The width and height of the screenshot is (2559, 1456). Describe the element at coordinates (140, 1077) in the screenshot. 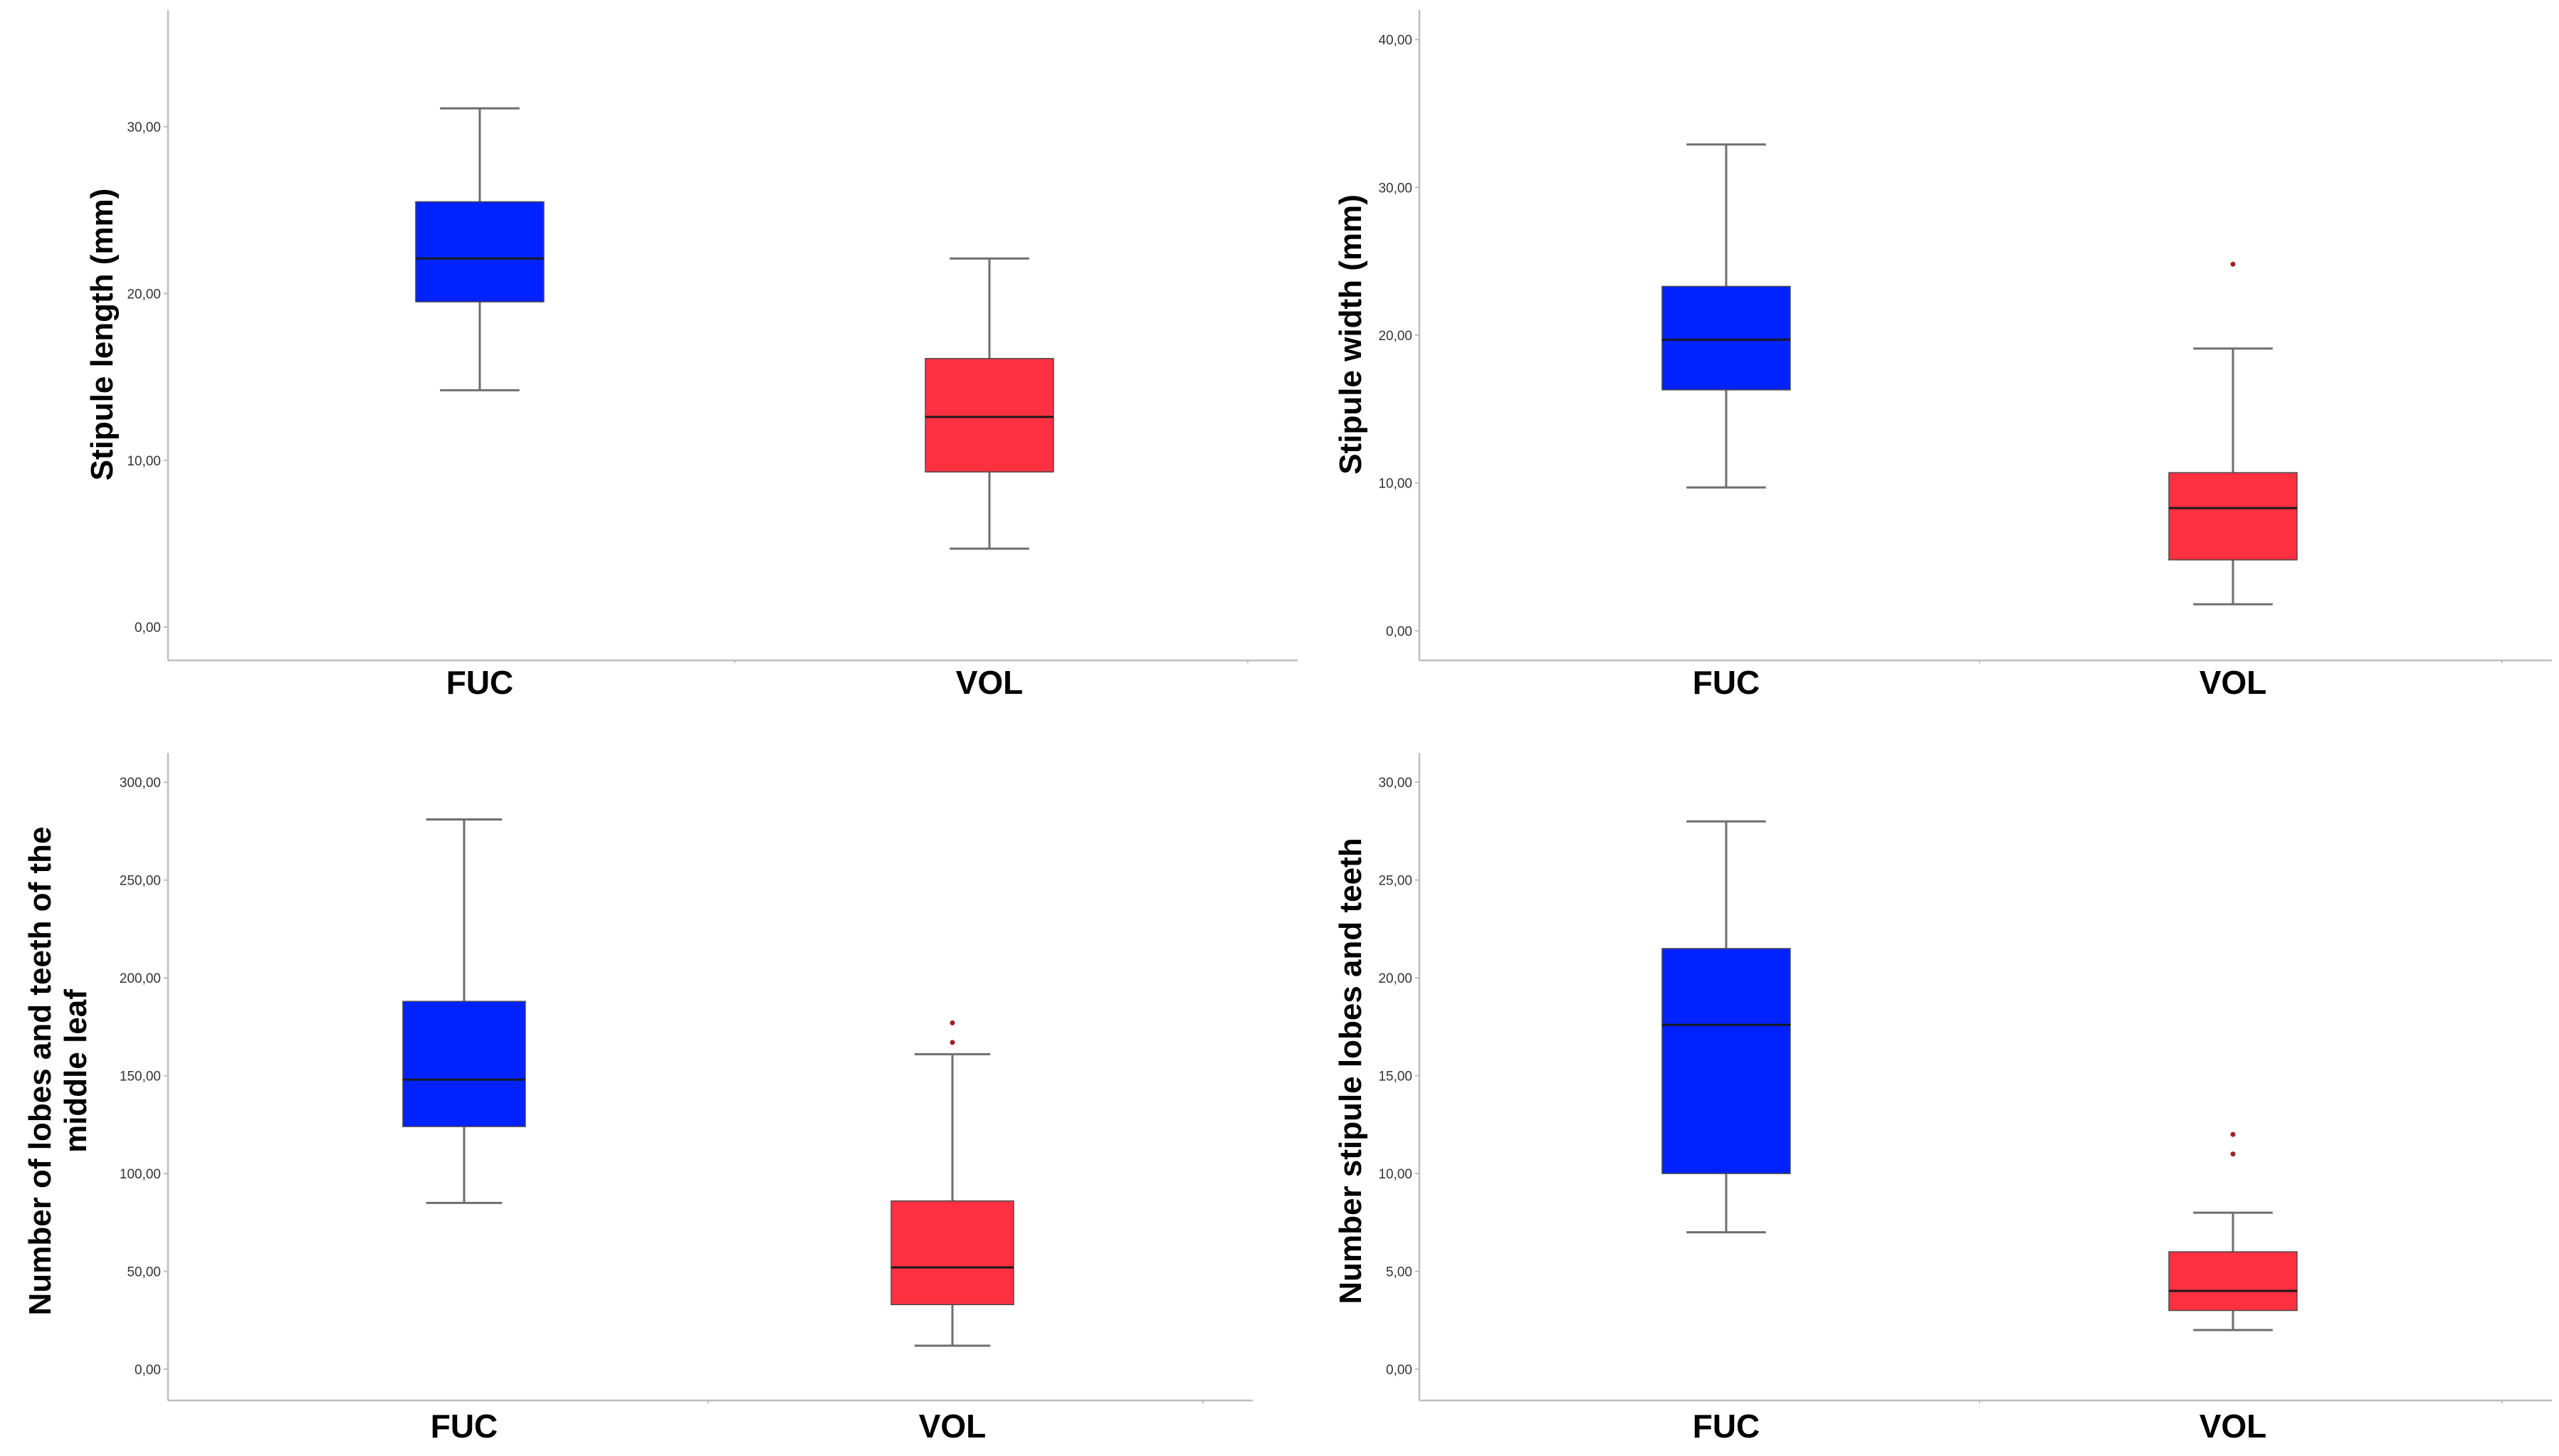

I see `y-tick-label: 150,00` at that location.